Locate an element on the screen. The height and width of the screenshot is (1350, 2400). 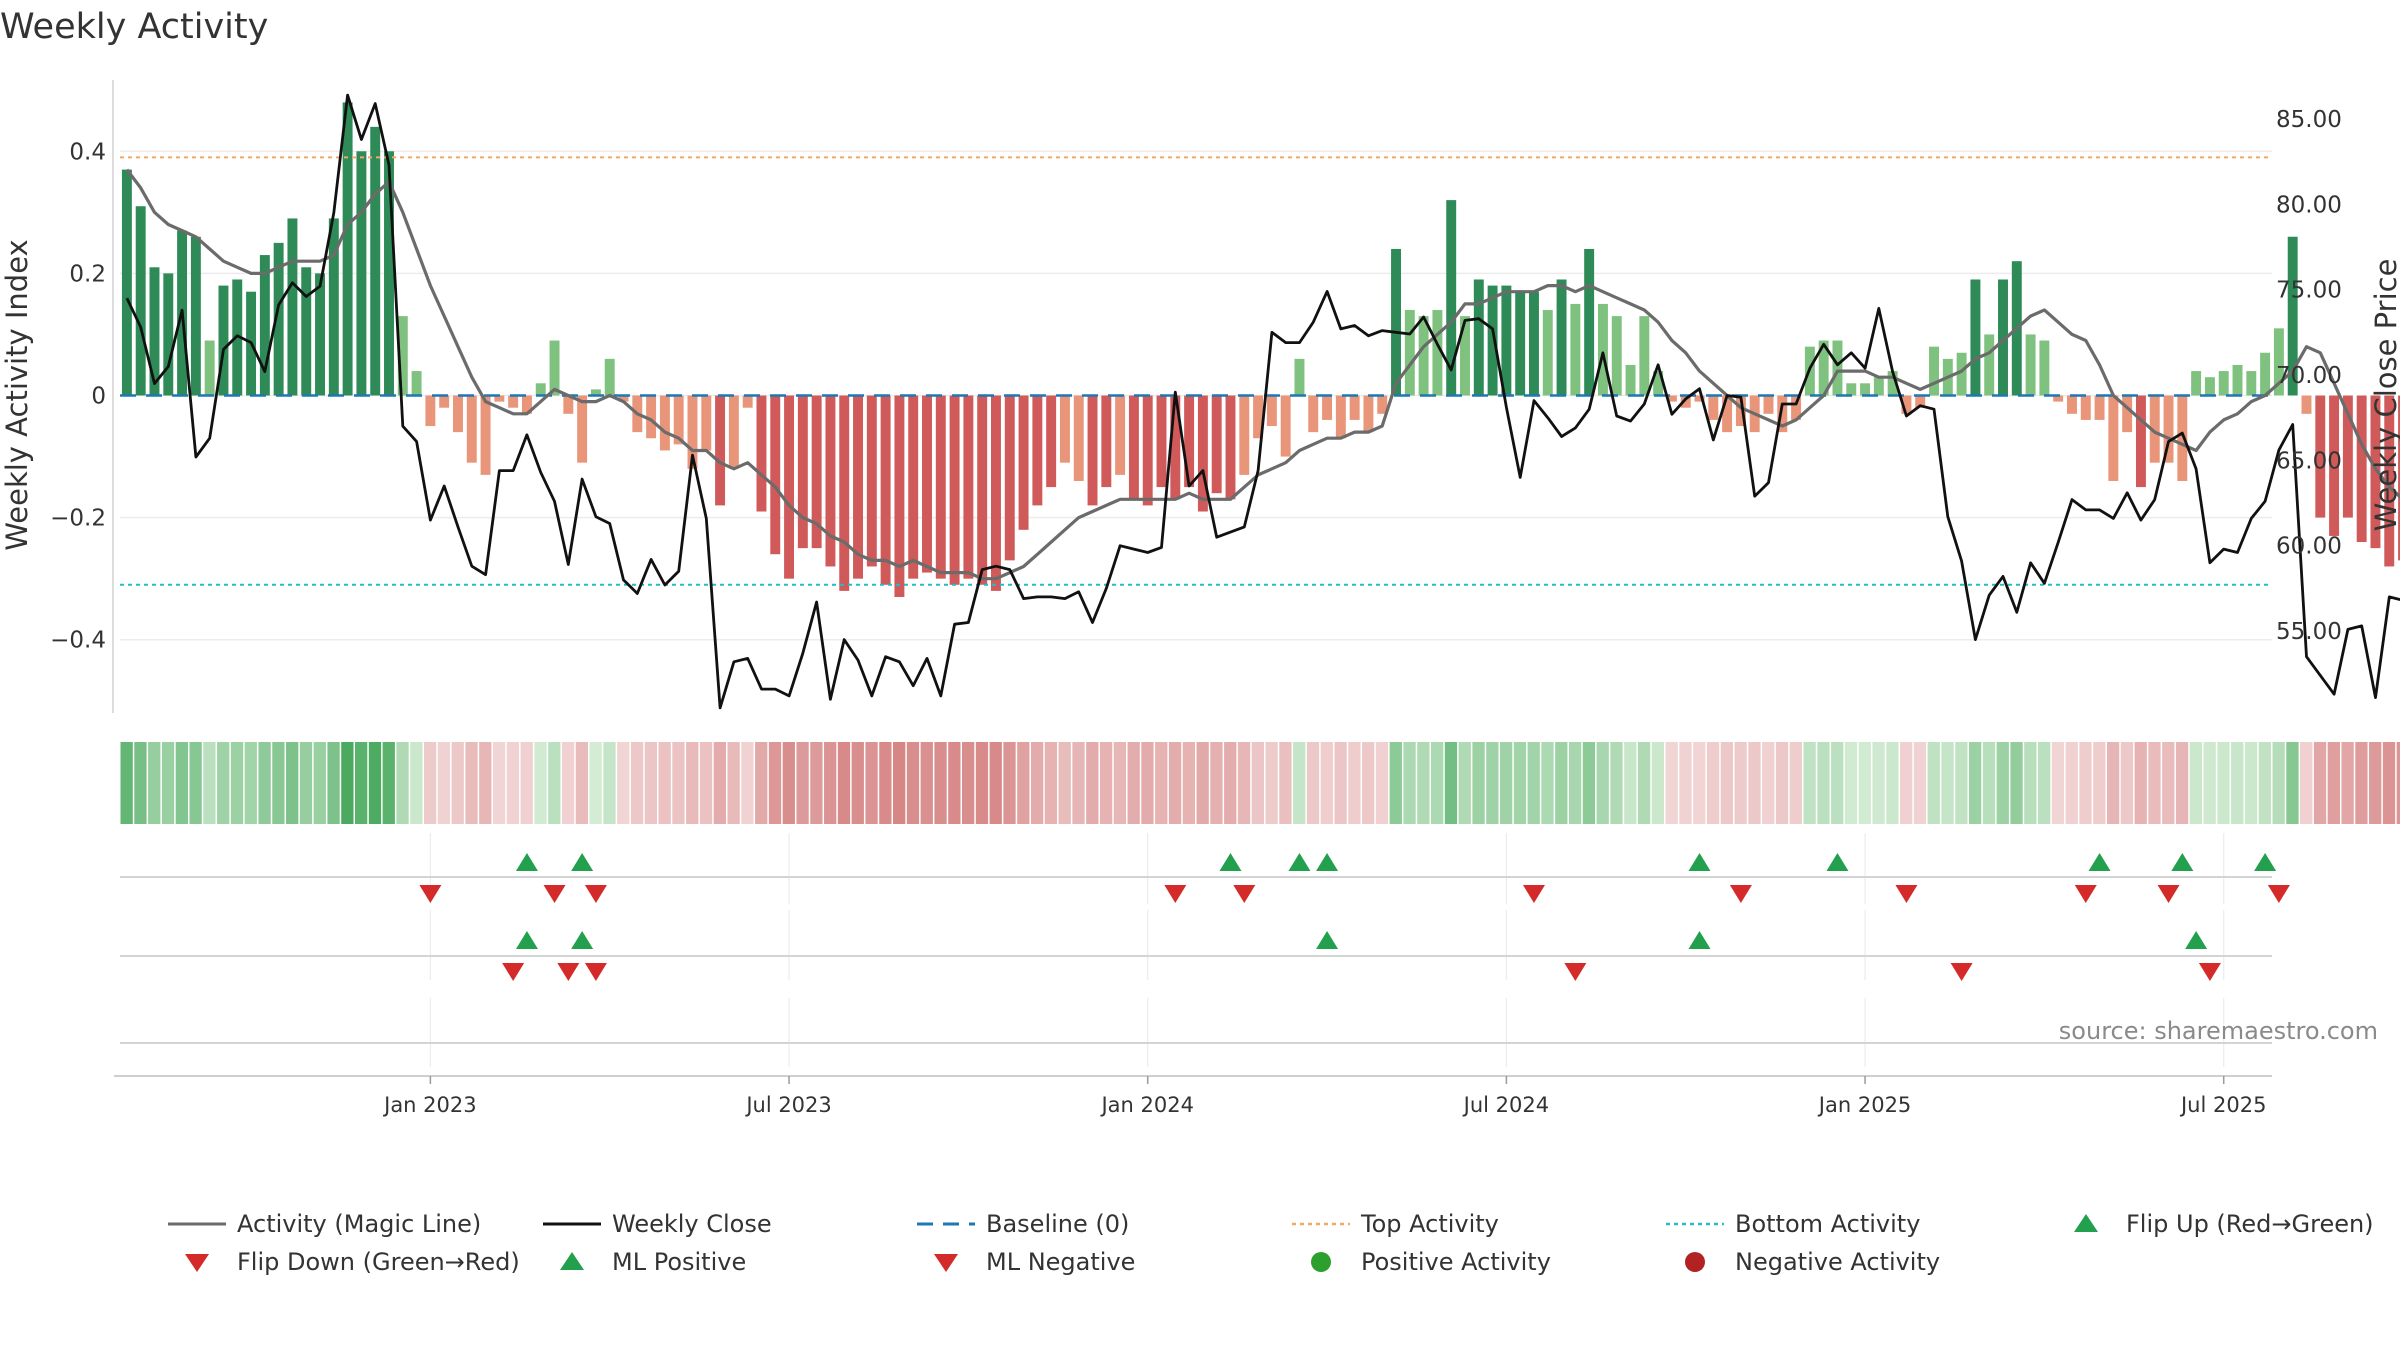
legend-entry: Baseline (0) is located at coordinates (1023, 1224).